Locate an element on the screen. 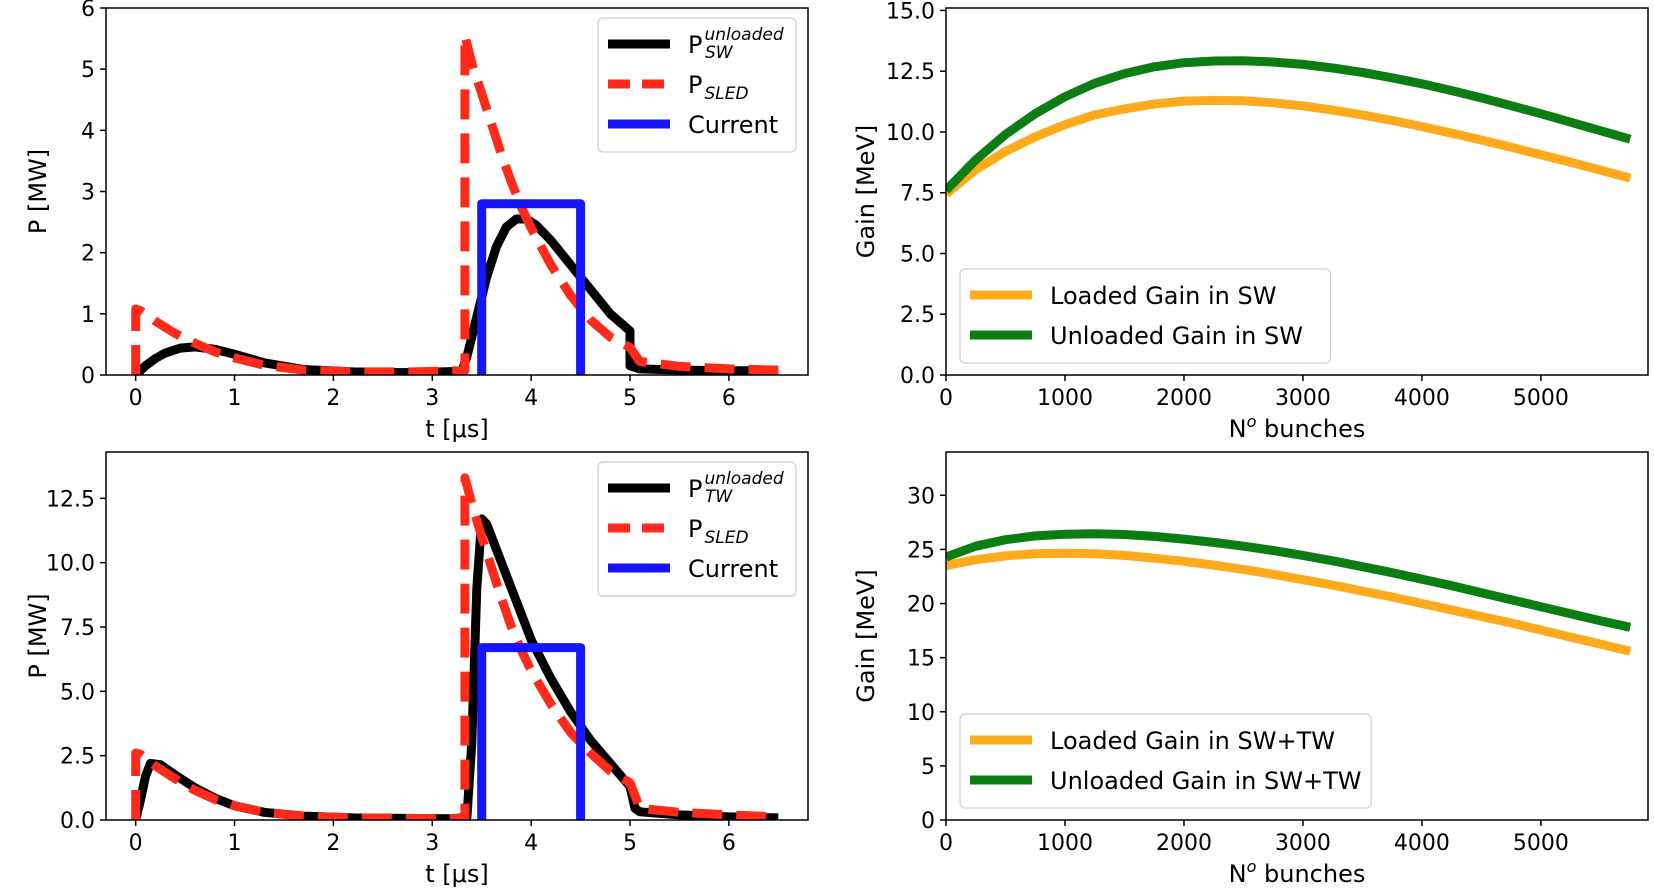 This screenshot has height=890, width=1654. series-line-loaded-gain-in-sw-tw is located at coordinates (1289, 602).